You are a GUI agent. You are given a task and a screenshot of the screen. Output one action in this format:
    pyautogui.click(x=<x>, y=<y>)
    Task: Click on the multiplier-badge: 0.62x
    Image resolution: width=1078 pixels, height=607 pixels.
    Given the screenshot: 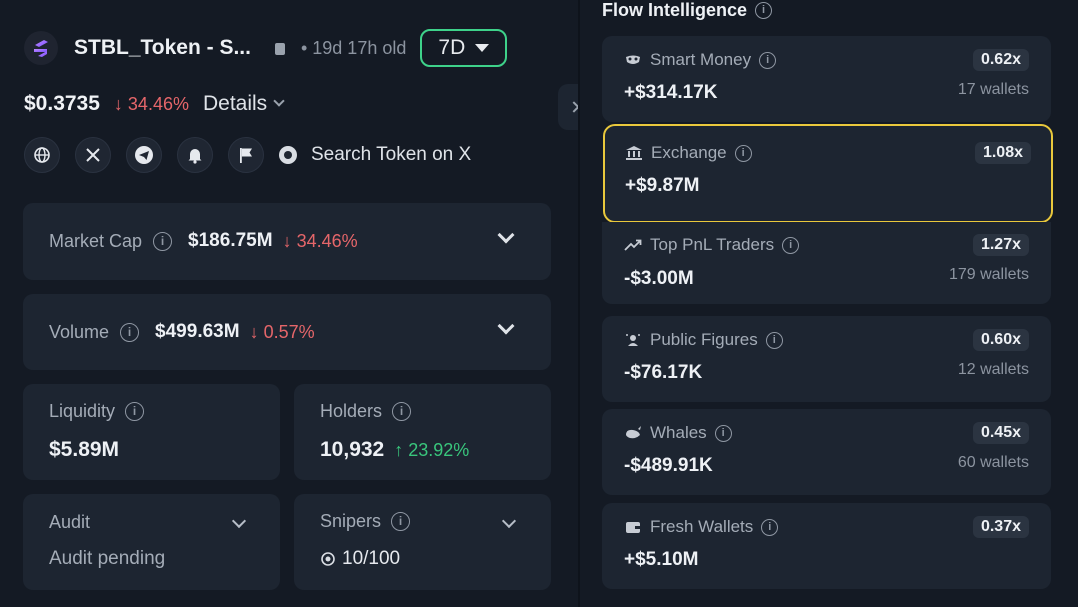 What is the action you would take?
    pyautogui.click(x=1000, y=60)
    